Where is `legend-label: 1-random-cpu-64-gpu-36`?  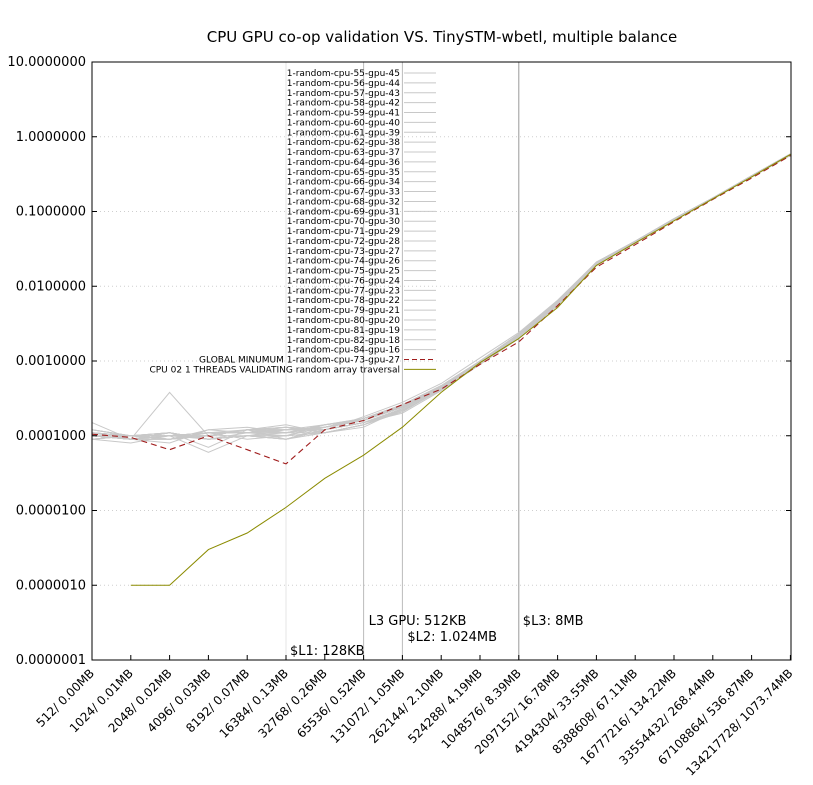
legend-label: 1-random-cpu-64-gpu-36 is located at coordinates (344, 163).